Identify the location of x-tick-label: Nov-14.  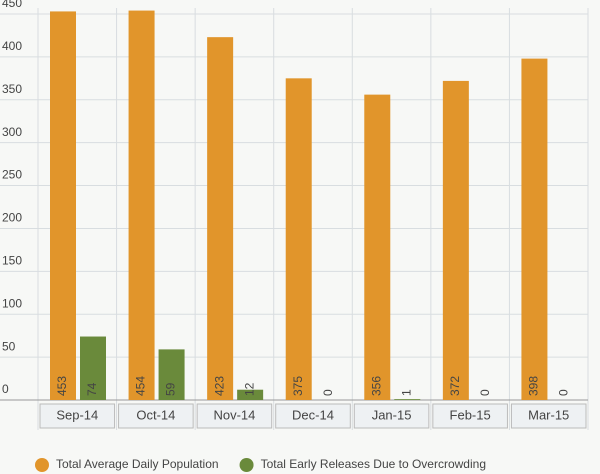
(234, 414).